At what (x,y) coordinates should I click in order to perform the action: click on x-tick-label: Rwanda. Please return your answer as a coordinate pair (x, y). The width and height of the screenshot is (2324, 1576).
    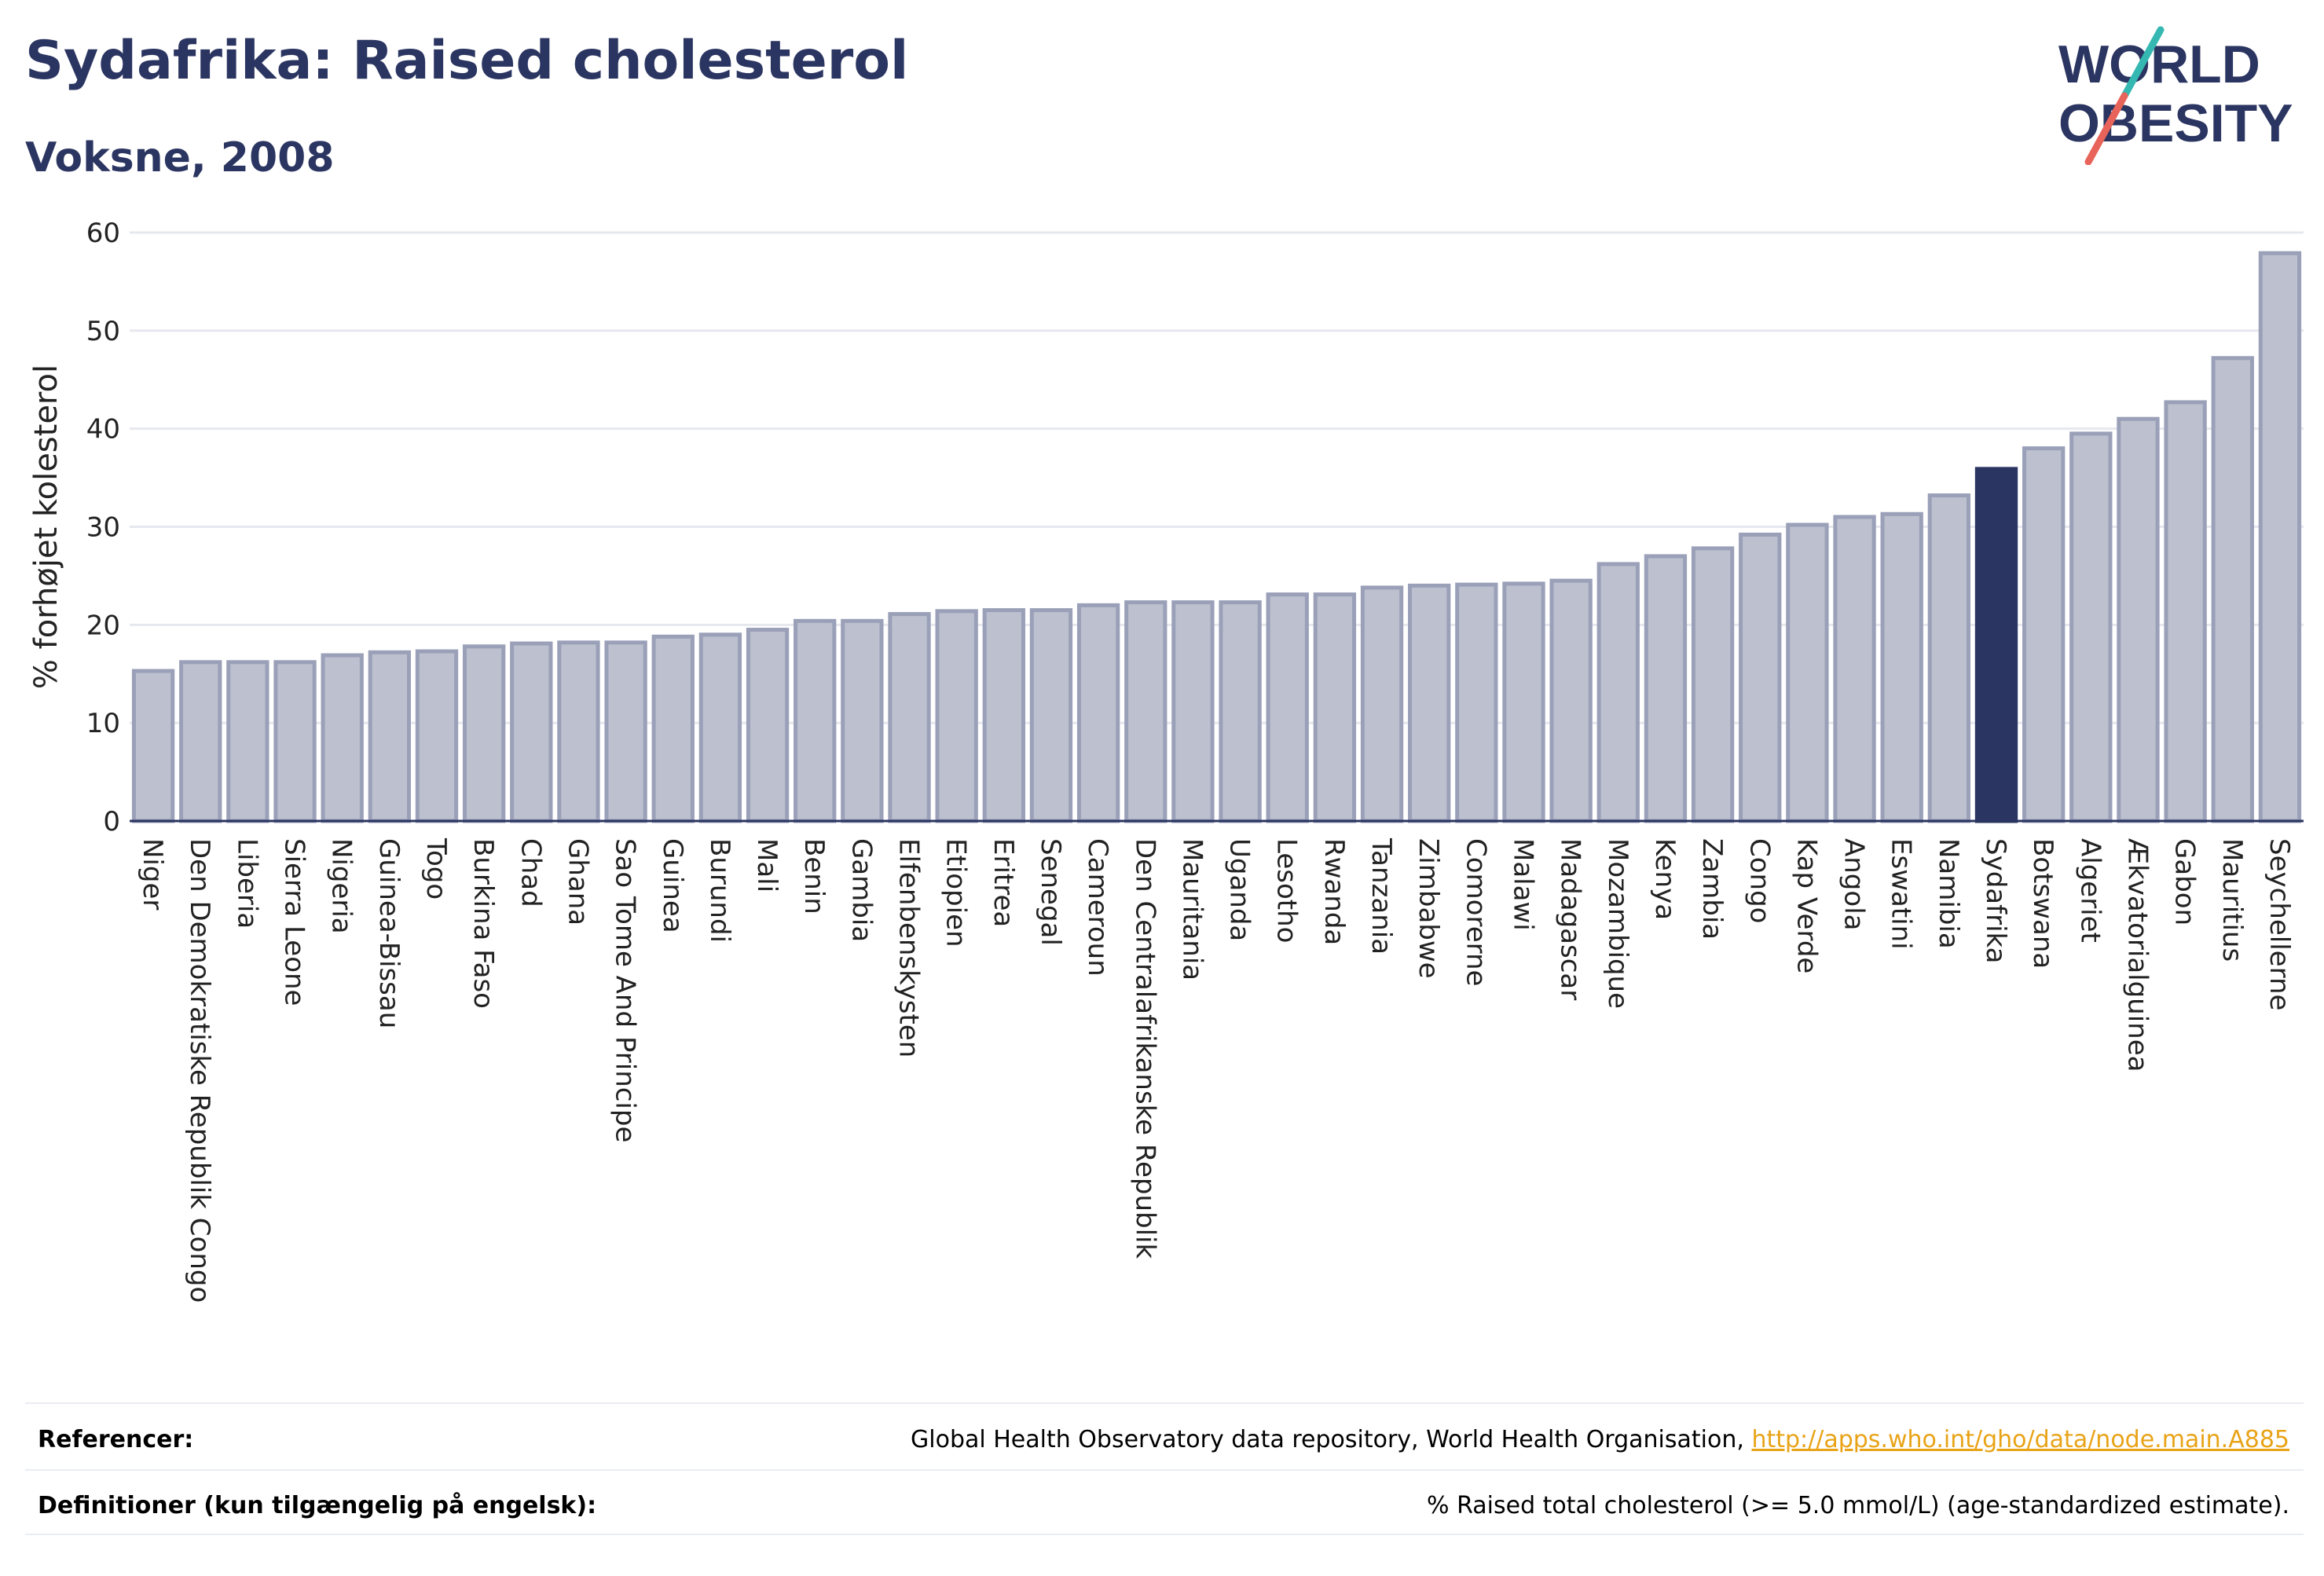
    Looking at the image, I should click on (1334, 891).